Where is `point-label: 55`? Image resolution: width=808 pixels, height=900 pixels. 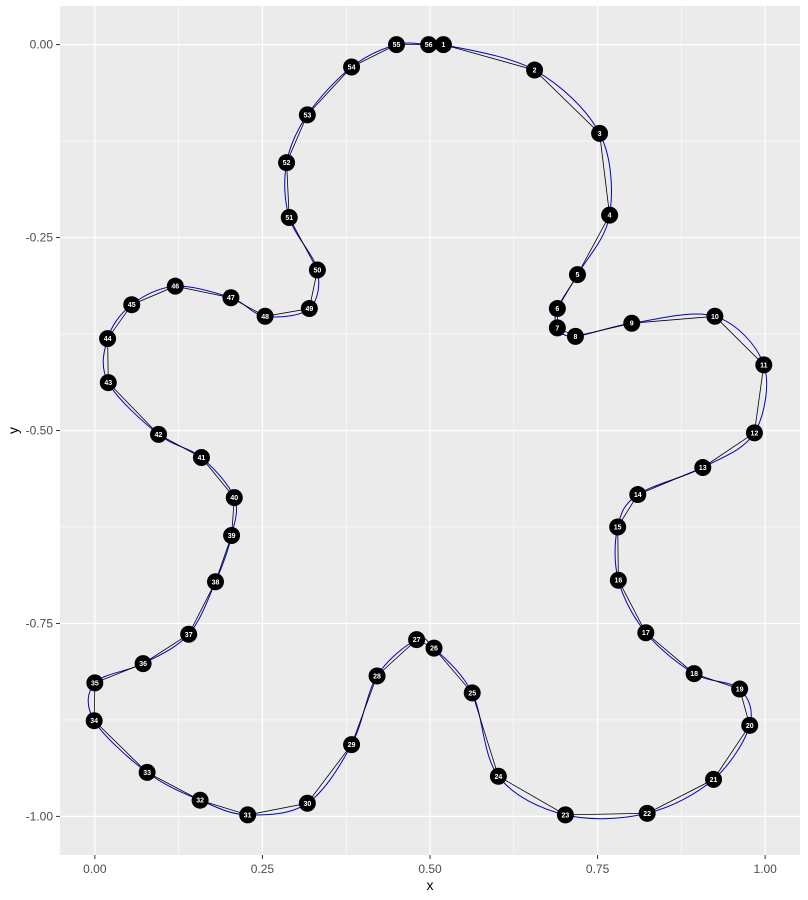 point-label: 55 is located at coordinates (397, 45).